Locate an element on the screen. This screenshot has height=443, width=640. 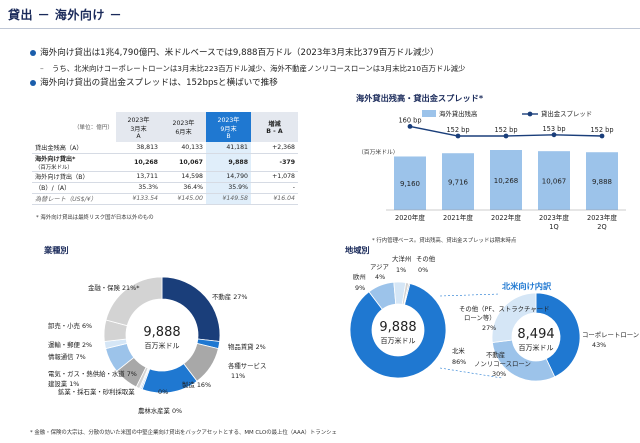
x-tick-label: 2022年度 is located at coordinates (506, 217).